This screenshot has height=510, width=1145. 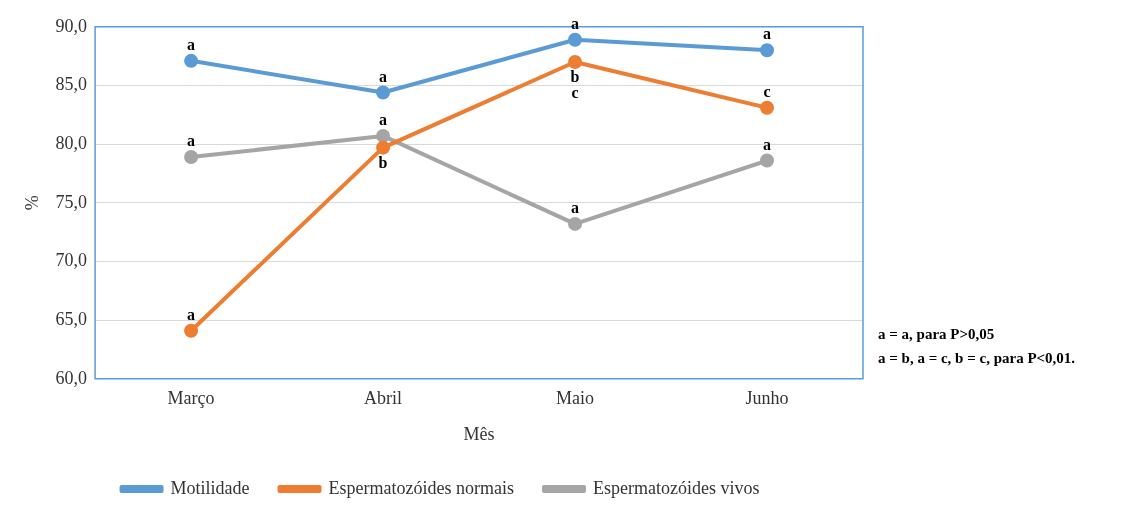 What do you see at coordinates (421, 487) in the screenshot?
I see `legend-label: Espermatozóides normais` at bounding box center [421, 487].